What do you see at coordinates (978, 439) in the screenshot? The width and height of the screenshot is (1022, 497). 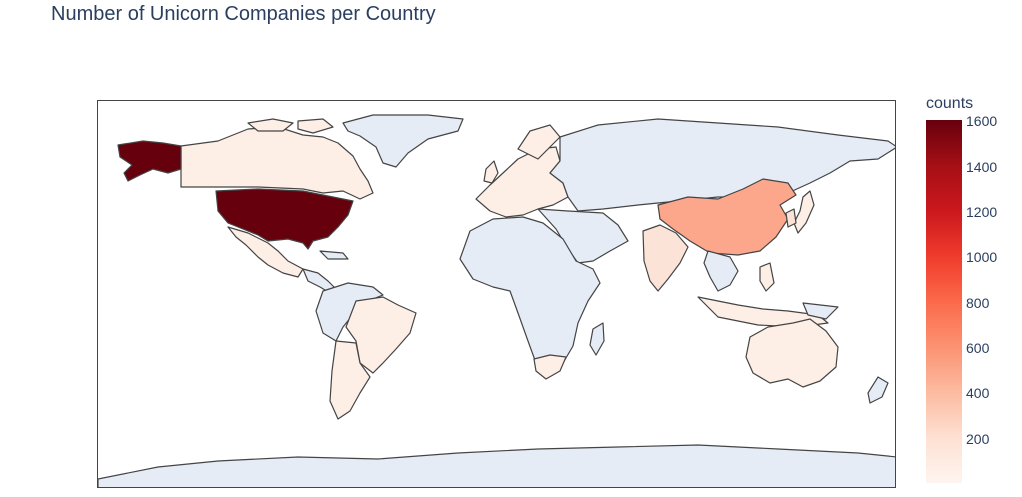 I see `colorbar-tick-200: 200` at bounding box center [978, 439].